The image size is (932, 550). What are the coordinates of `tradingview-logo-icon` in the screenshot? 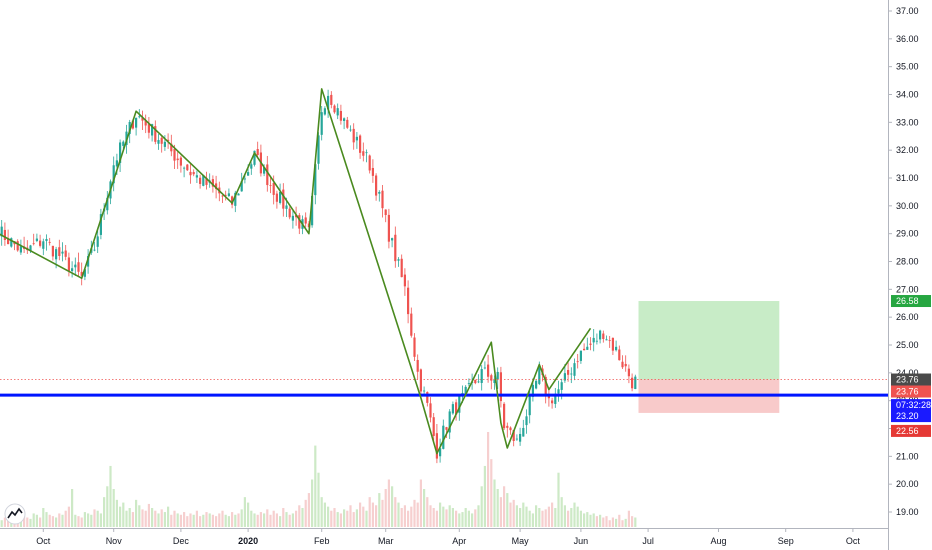 It's located at (15, 514).